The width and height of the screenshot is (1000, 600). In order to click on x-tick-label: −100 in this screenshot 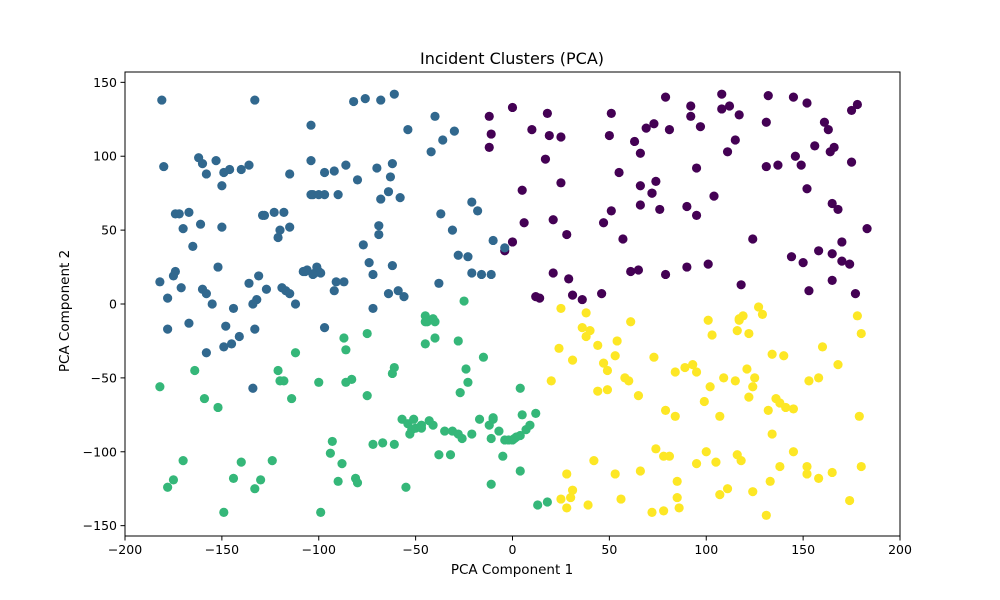, I will do `click(319, 549)`.